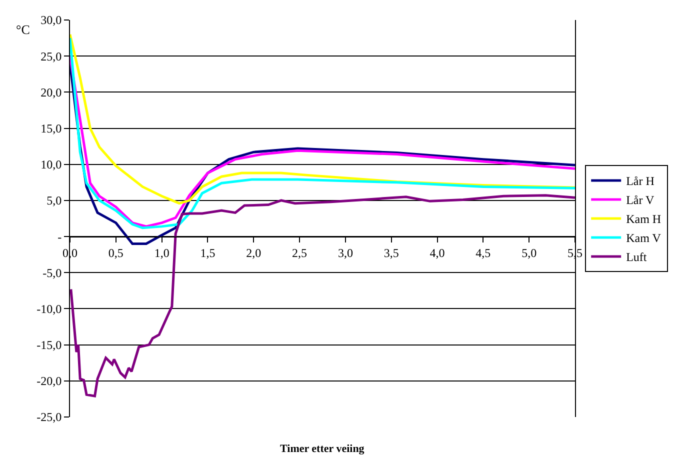  What do you see at coordinates (322, 449) in the screenshot?
I see `x-axis-title: Timer etter veiing` at bounding box center [322, 449].